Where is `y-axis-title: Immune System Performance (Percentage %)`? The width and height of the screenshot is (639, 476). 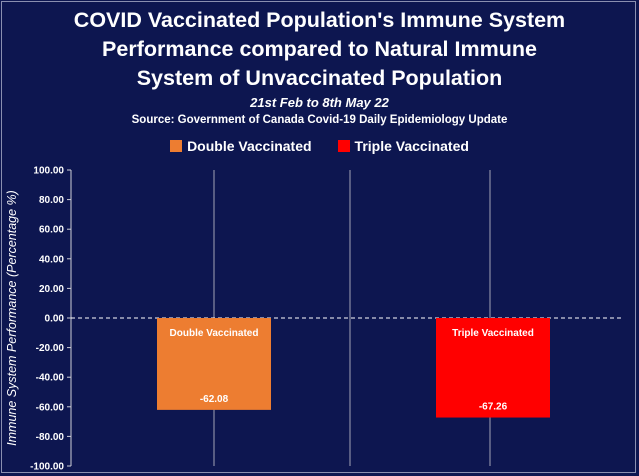 y-axis-title: Immune System Performance (Percentage %) is located at coordinates (12, 318).